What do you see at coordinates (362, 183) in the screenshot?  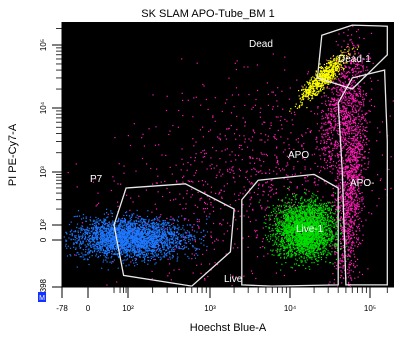 I see `gate-label-apo-: APO-` at bounding box center [362, 183].